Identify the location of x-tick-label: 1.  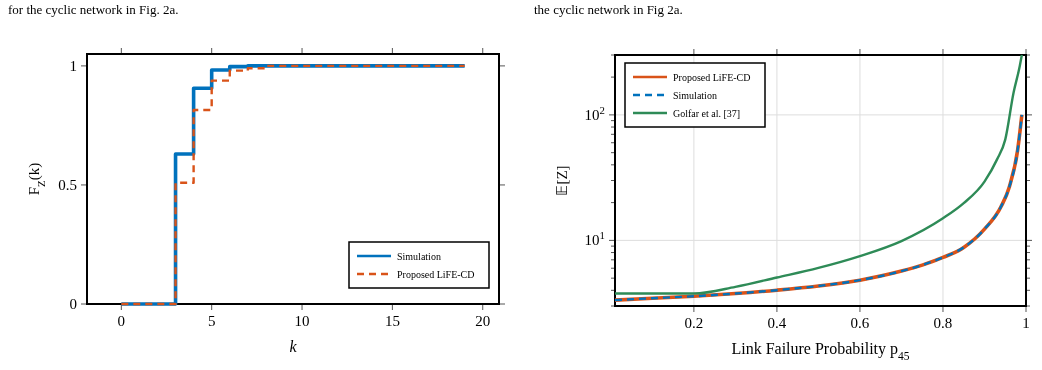
(1026, 323).